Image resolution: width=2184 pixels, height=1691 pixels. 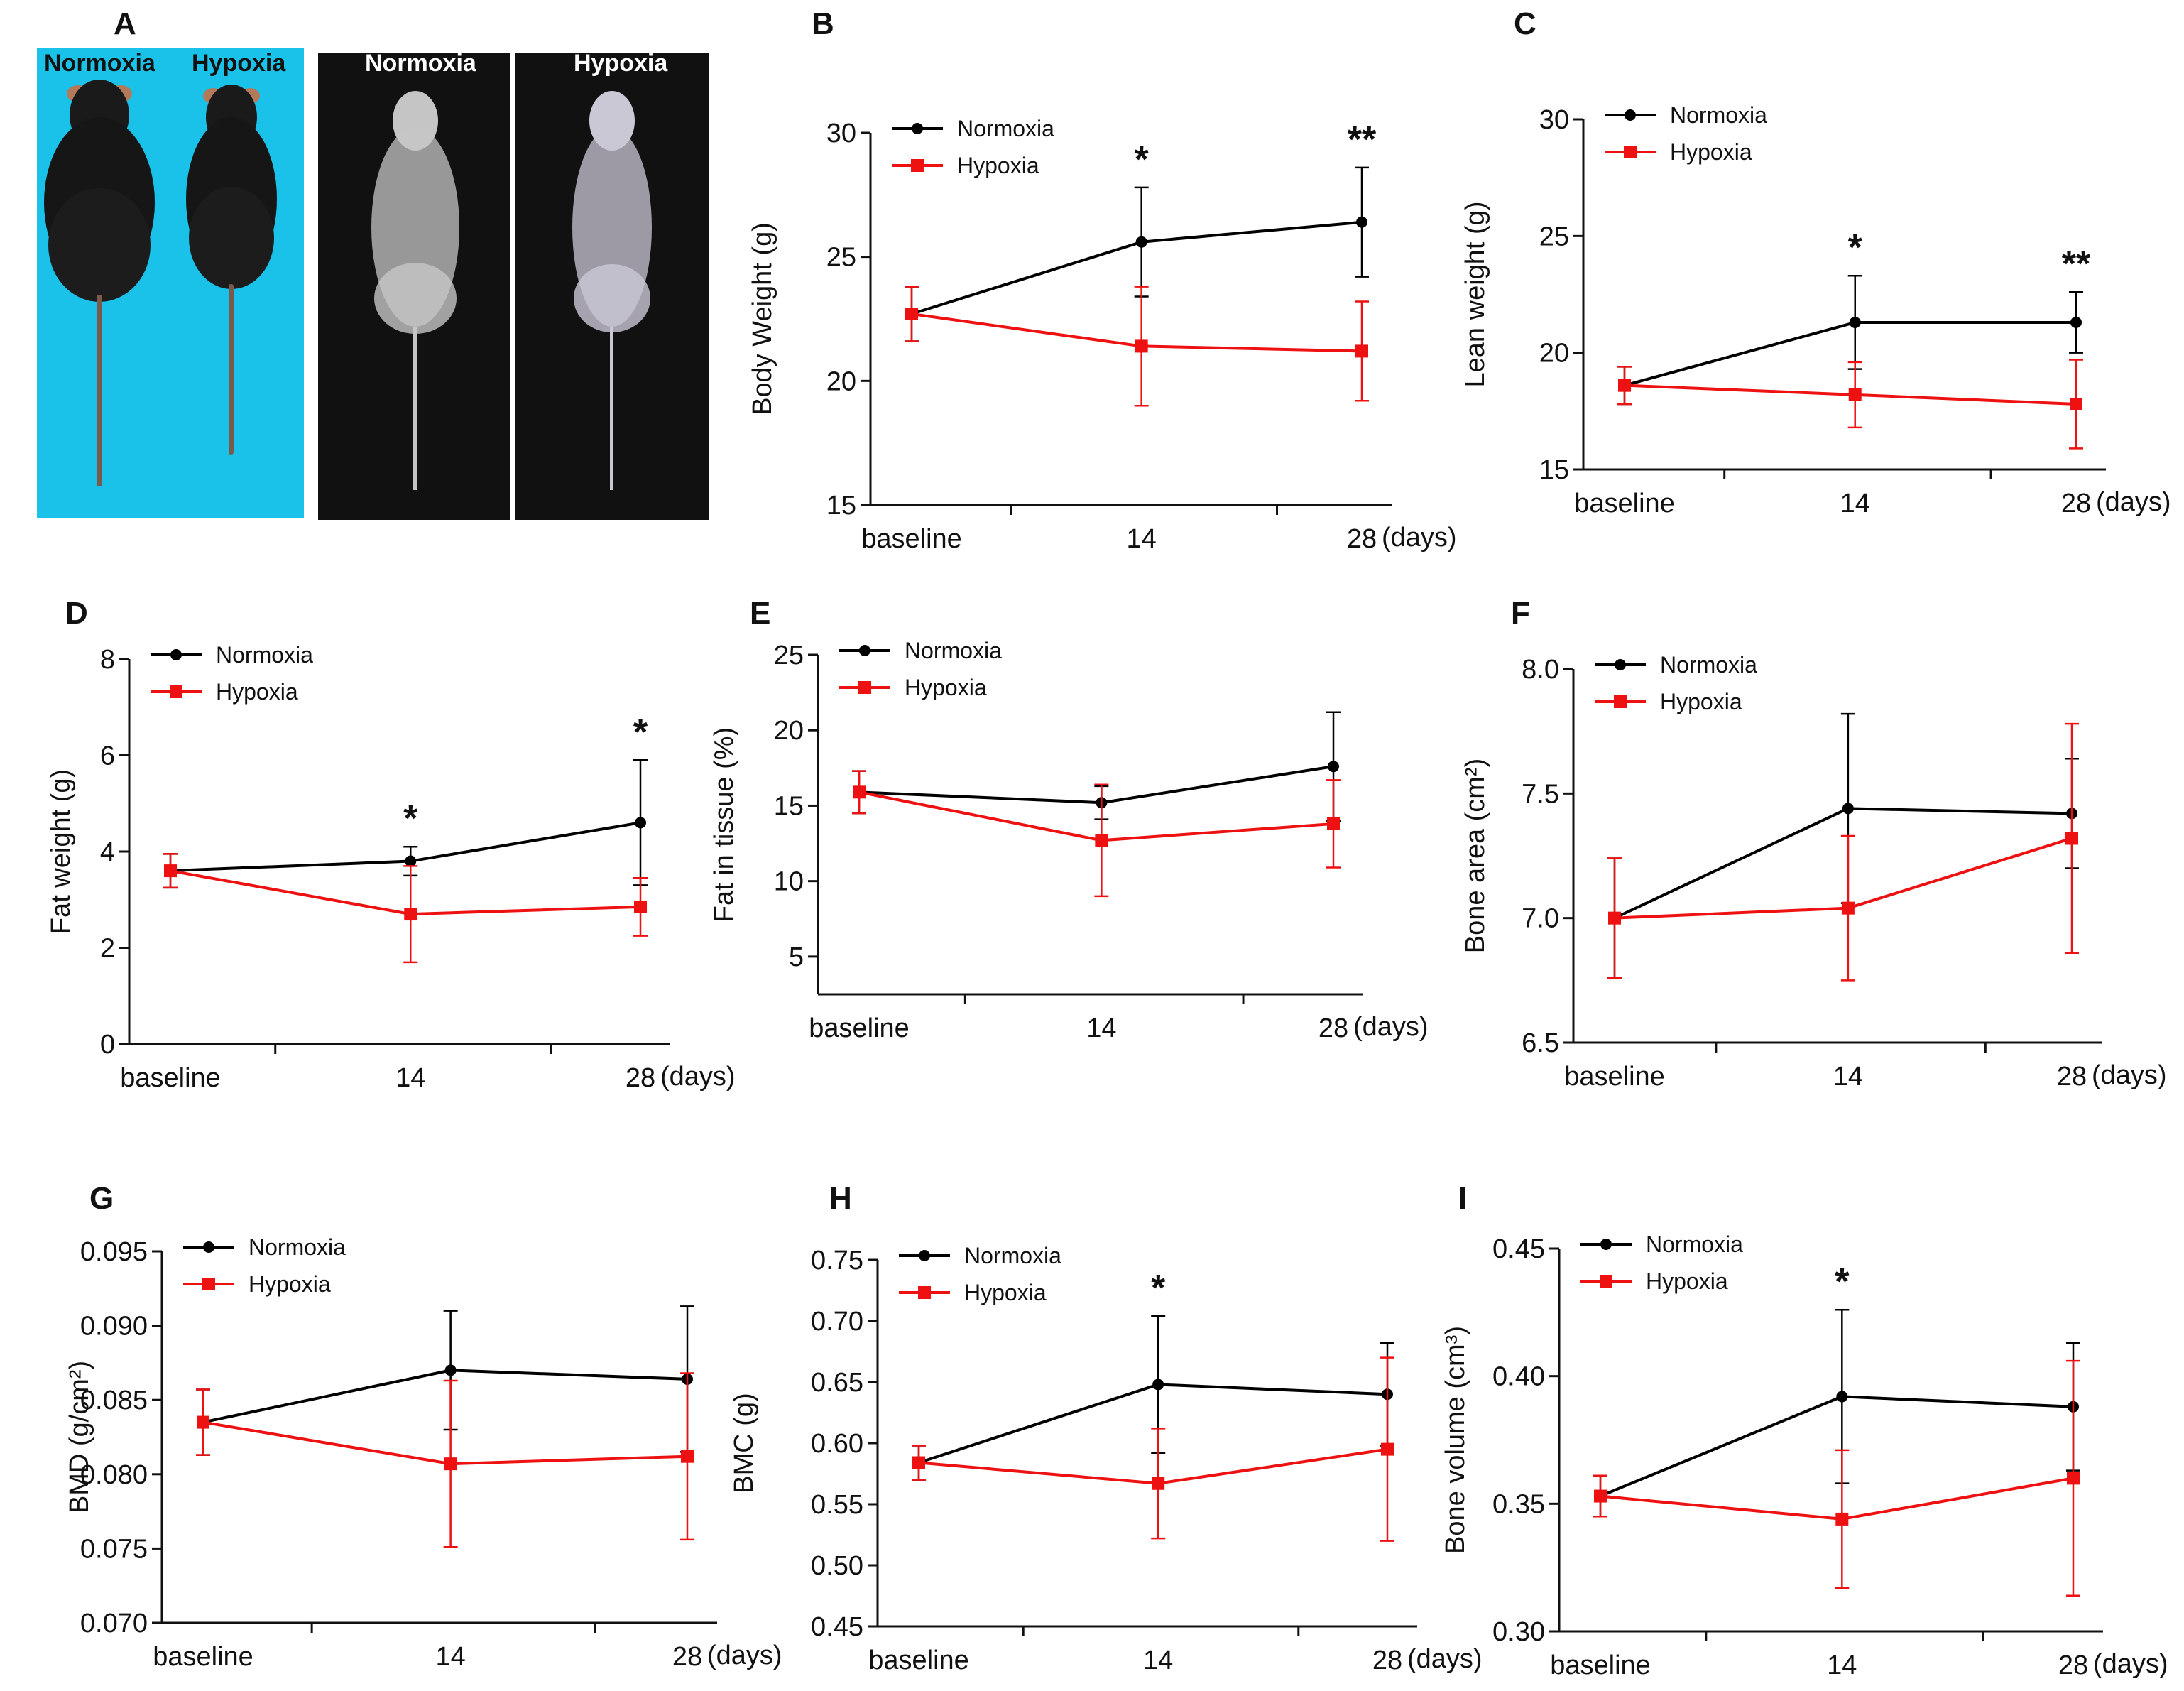 I want to click on y-tick-label: 4, so click(x=108, y=852).